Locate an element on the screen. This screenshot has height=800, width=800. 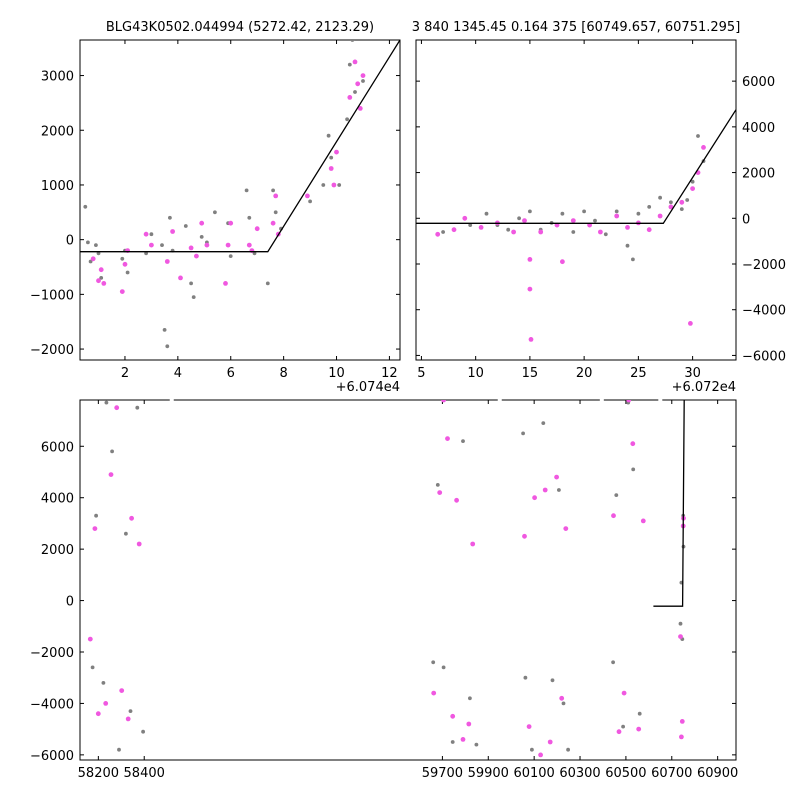
x-tick-label: 30 is located at coordinates (692, 373).